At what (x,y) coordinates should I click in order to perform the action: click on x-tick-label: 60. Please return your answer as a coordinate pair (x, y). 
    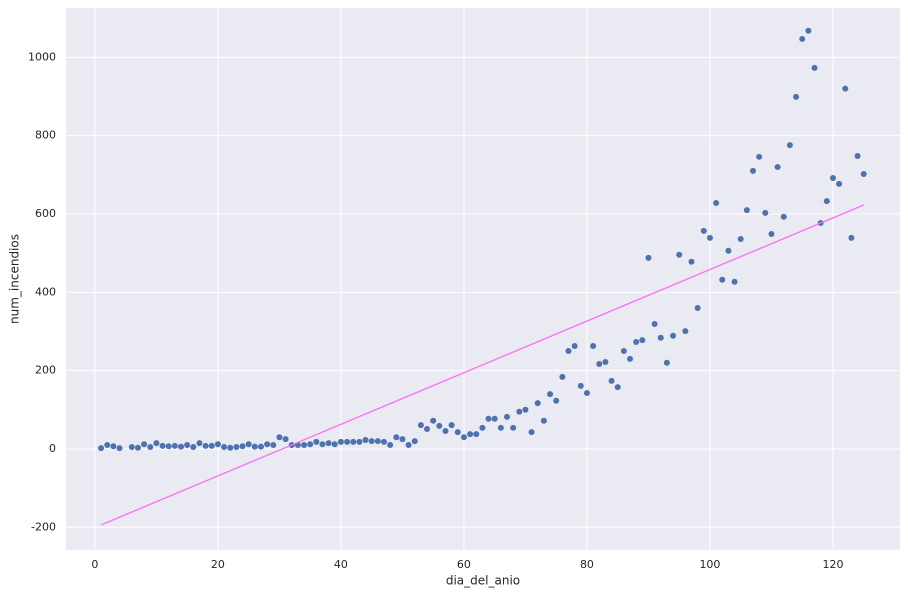
    Looking at the image, I should click on (464, 564).